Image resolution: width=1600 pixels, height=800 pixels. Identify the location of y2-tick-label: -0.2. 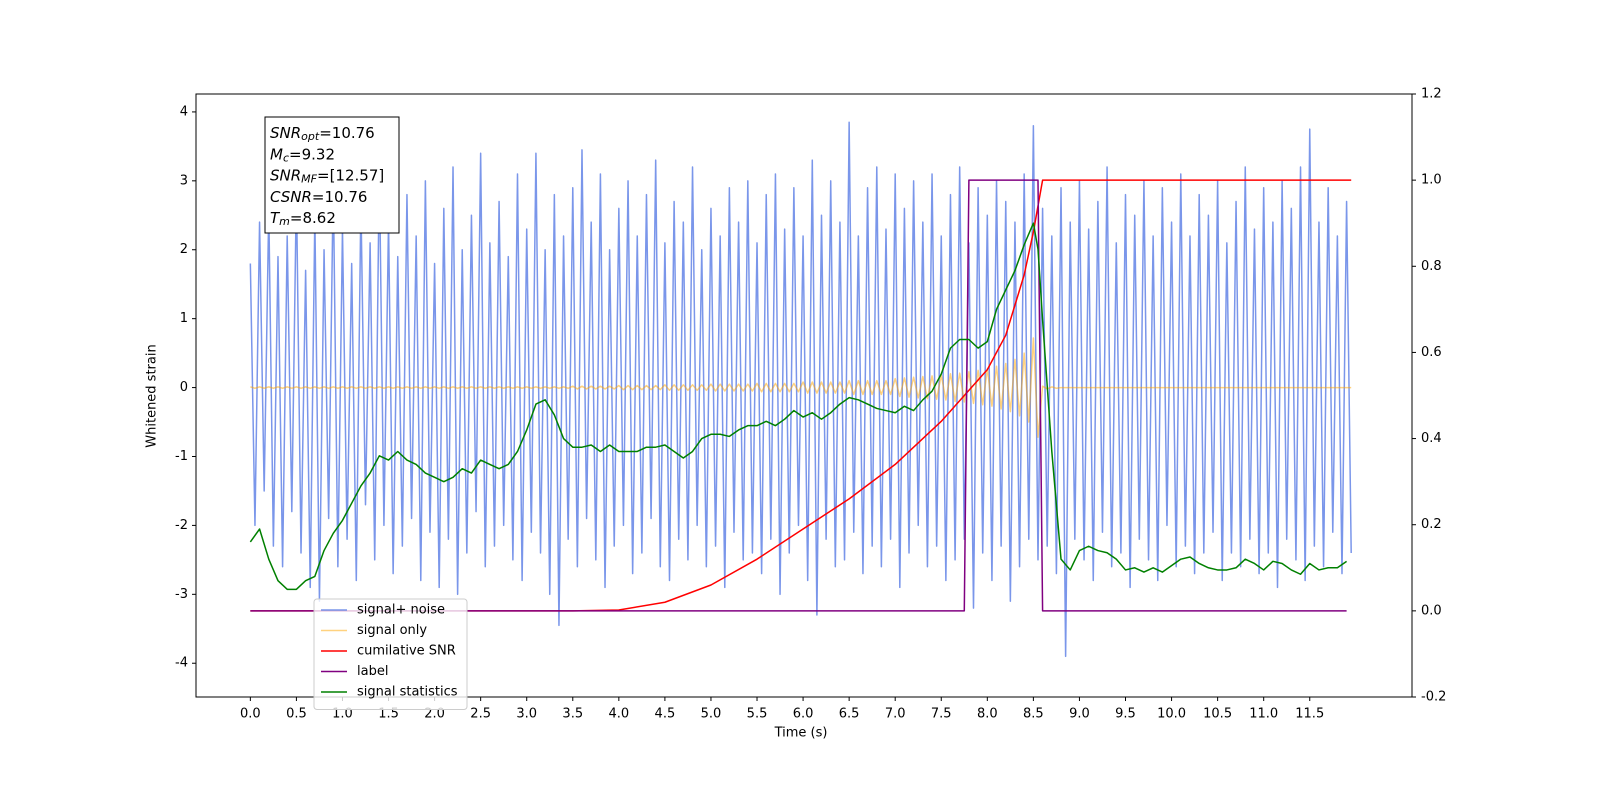
(1433, 697).